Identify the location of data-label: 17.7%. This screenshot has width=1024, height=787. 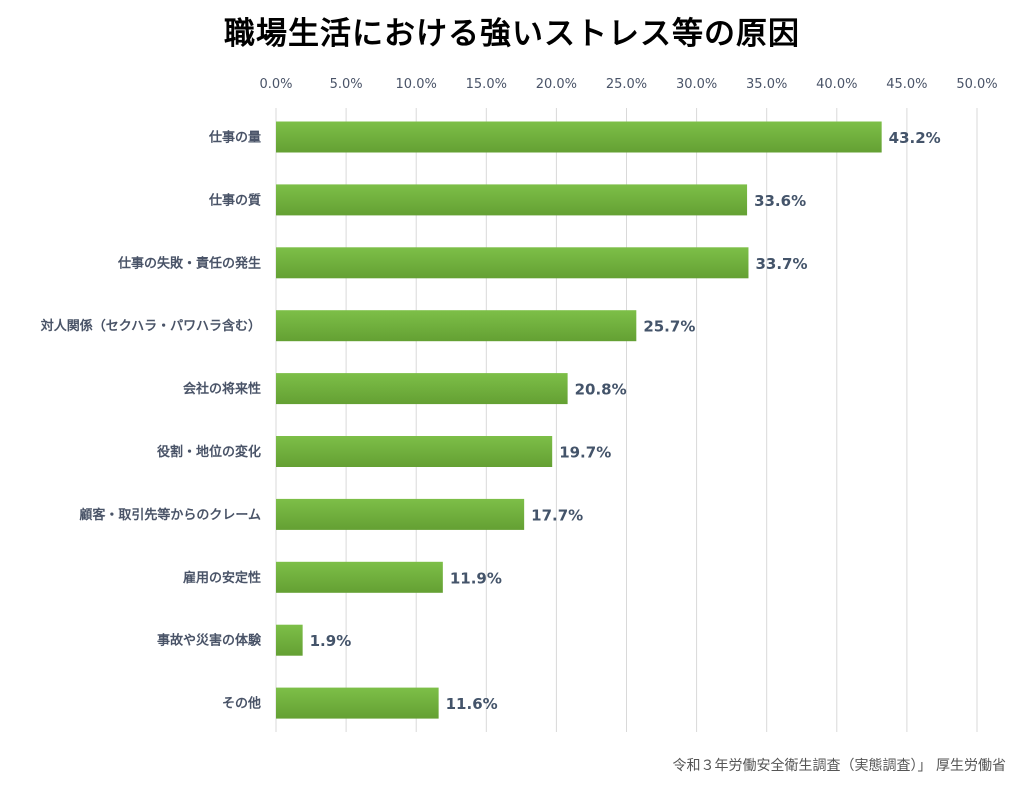
(557, 515).